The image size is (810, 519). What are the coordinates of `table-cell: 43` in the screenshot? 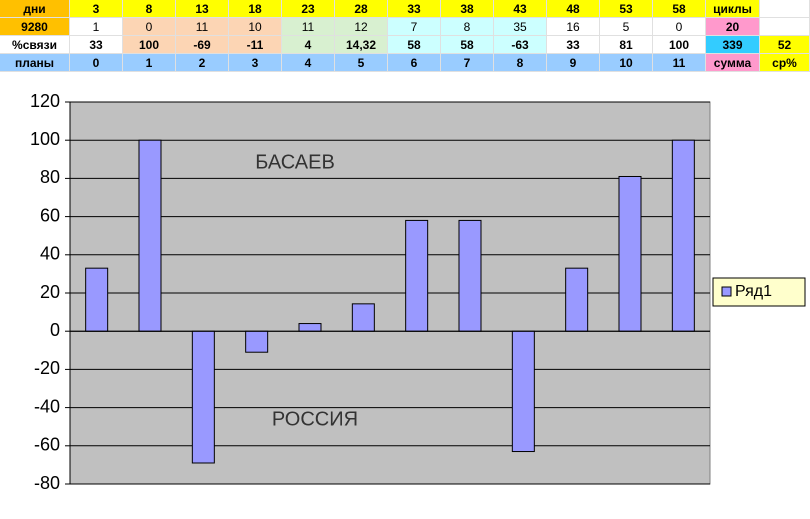 It's located at (520, 9).